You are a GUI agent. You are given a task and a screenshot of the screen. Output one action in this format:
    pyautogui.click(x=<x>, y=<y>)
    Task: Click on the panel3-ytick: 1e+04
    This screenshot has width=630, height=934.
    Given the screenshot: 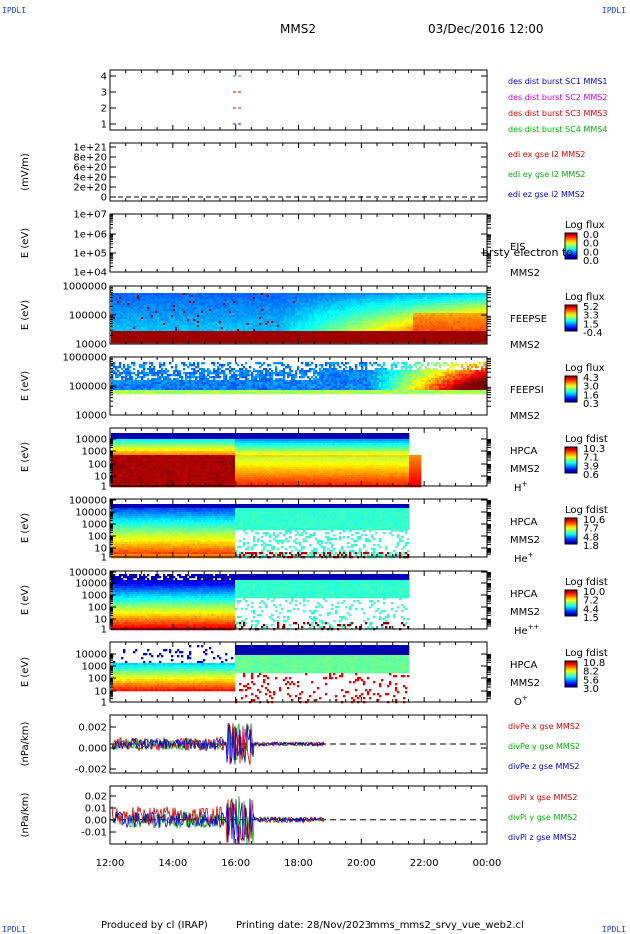 What is the action you would take?
    pyautogui.click(x=90, y=273)
    